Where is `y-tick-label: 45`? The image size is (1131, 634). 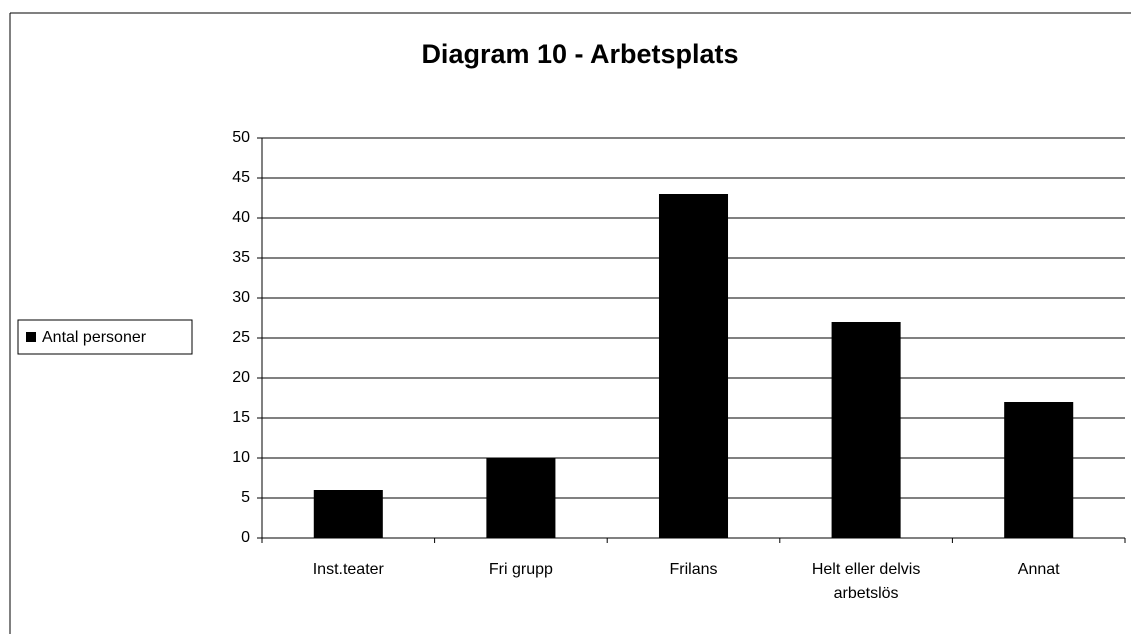 y-tick-label: 45 is located at coordinates (241, 177).